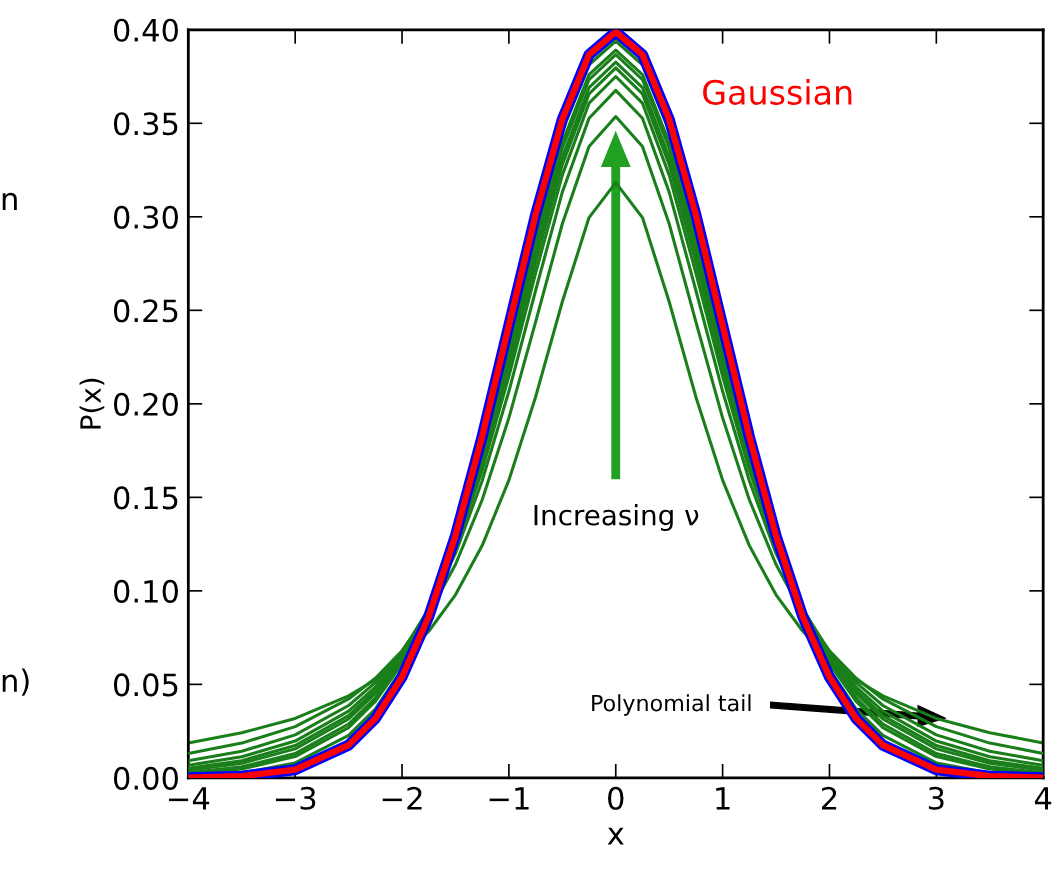 This screenshot has width=1058, height=876. Describe the element at coordinates (936, 798) in the screenshot. I see `x-tick-label: 3` at that location.